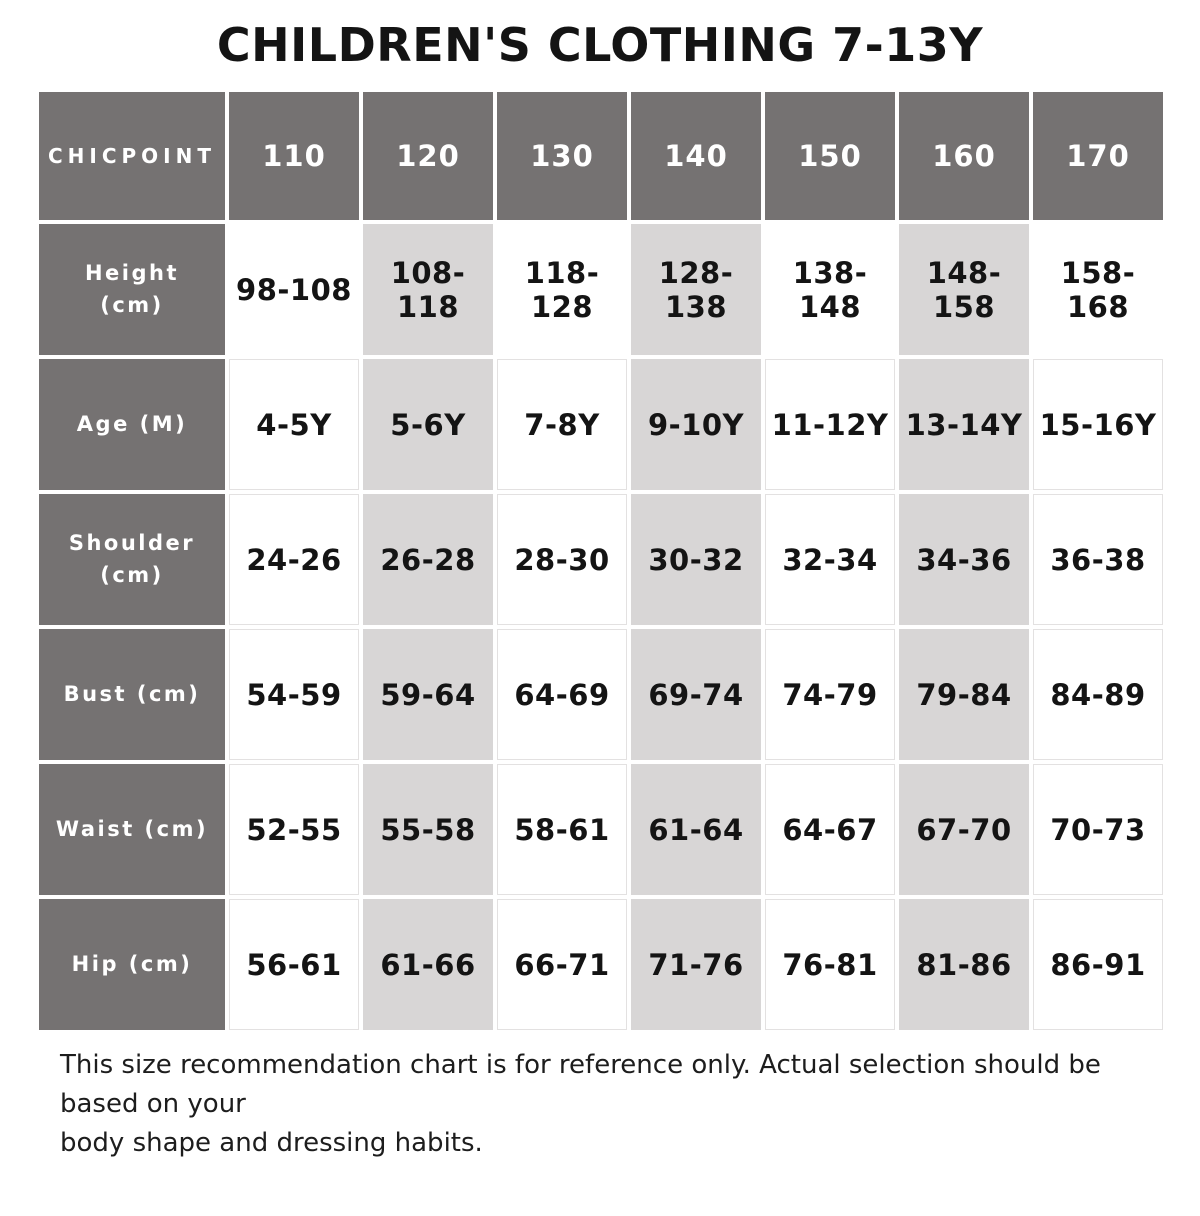 This screenshot has height=1216, width=1200. Describe the element at coordinates (562, 289) in the screenshot. I see `cell-height-130: 118-128` at that location.